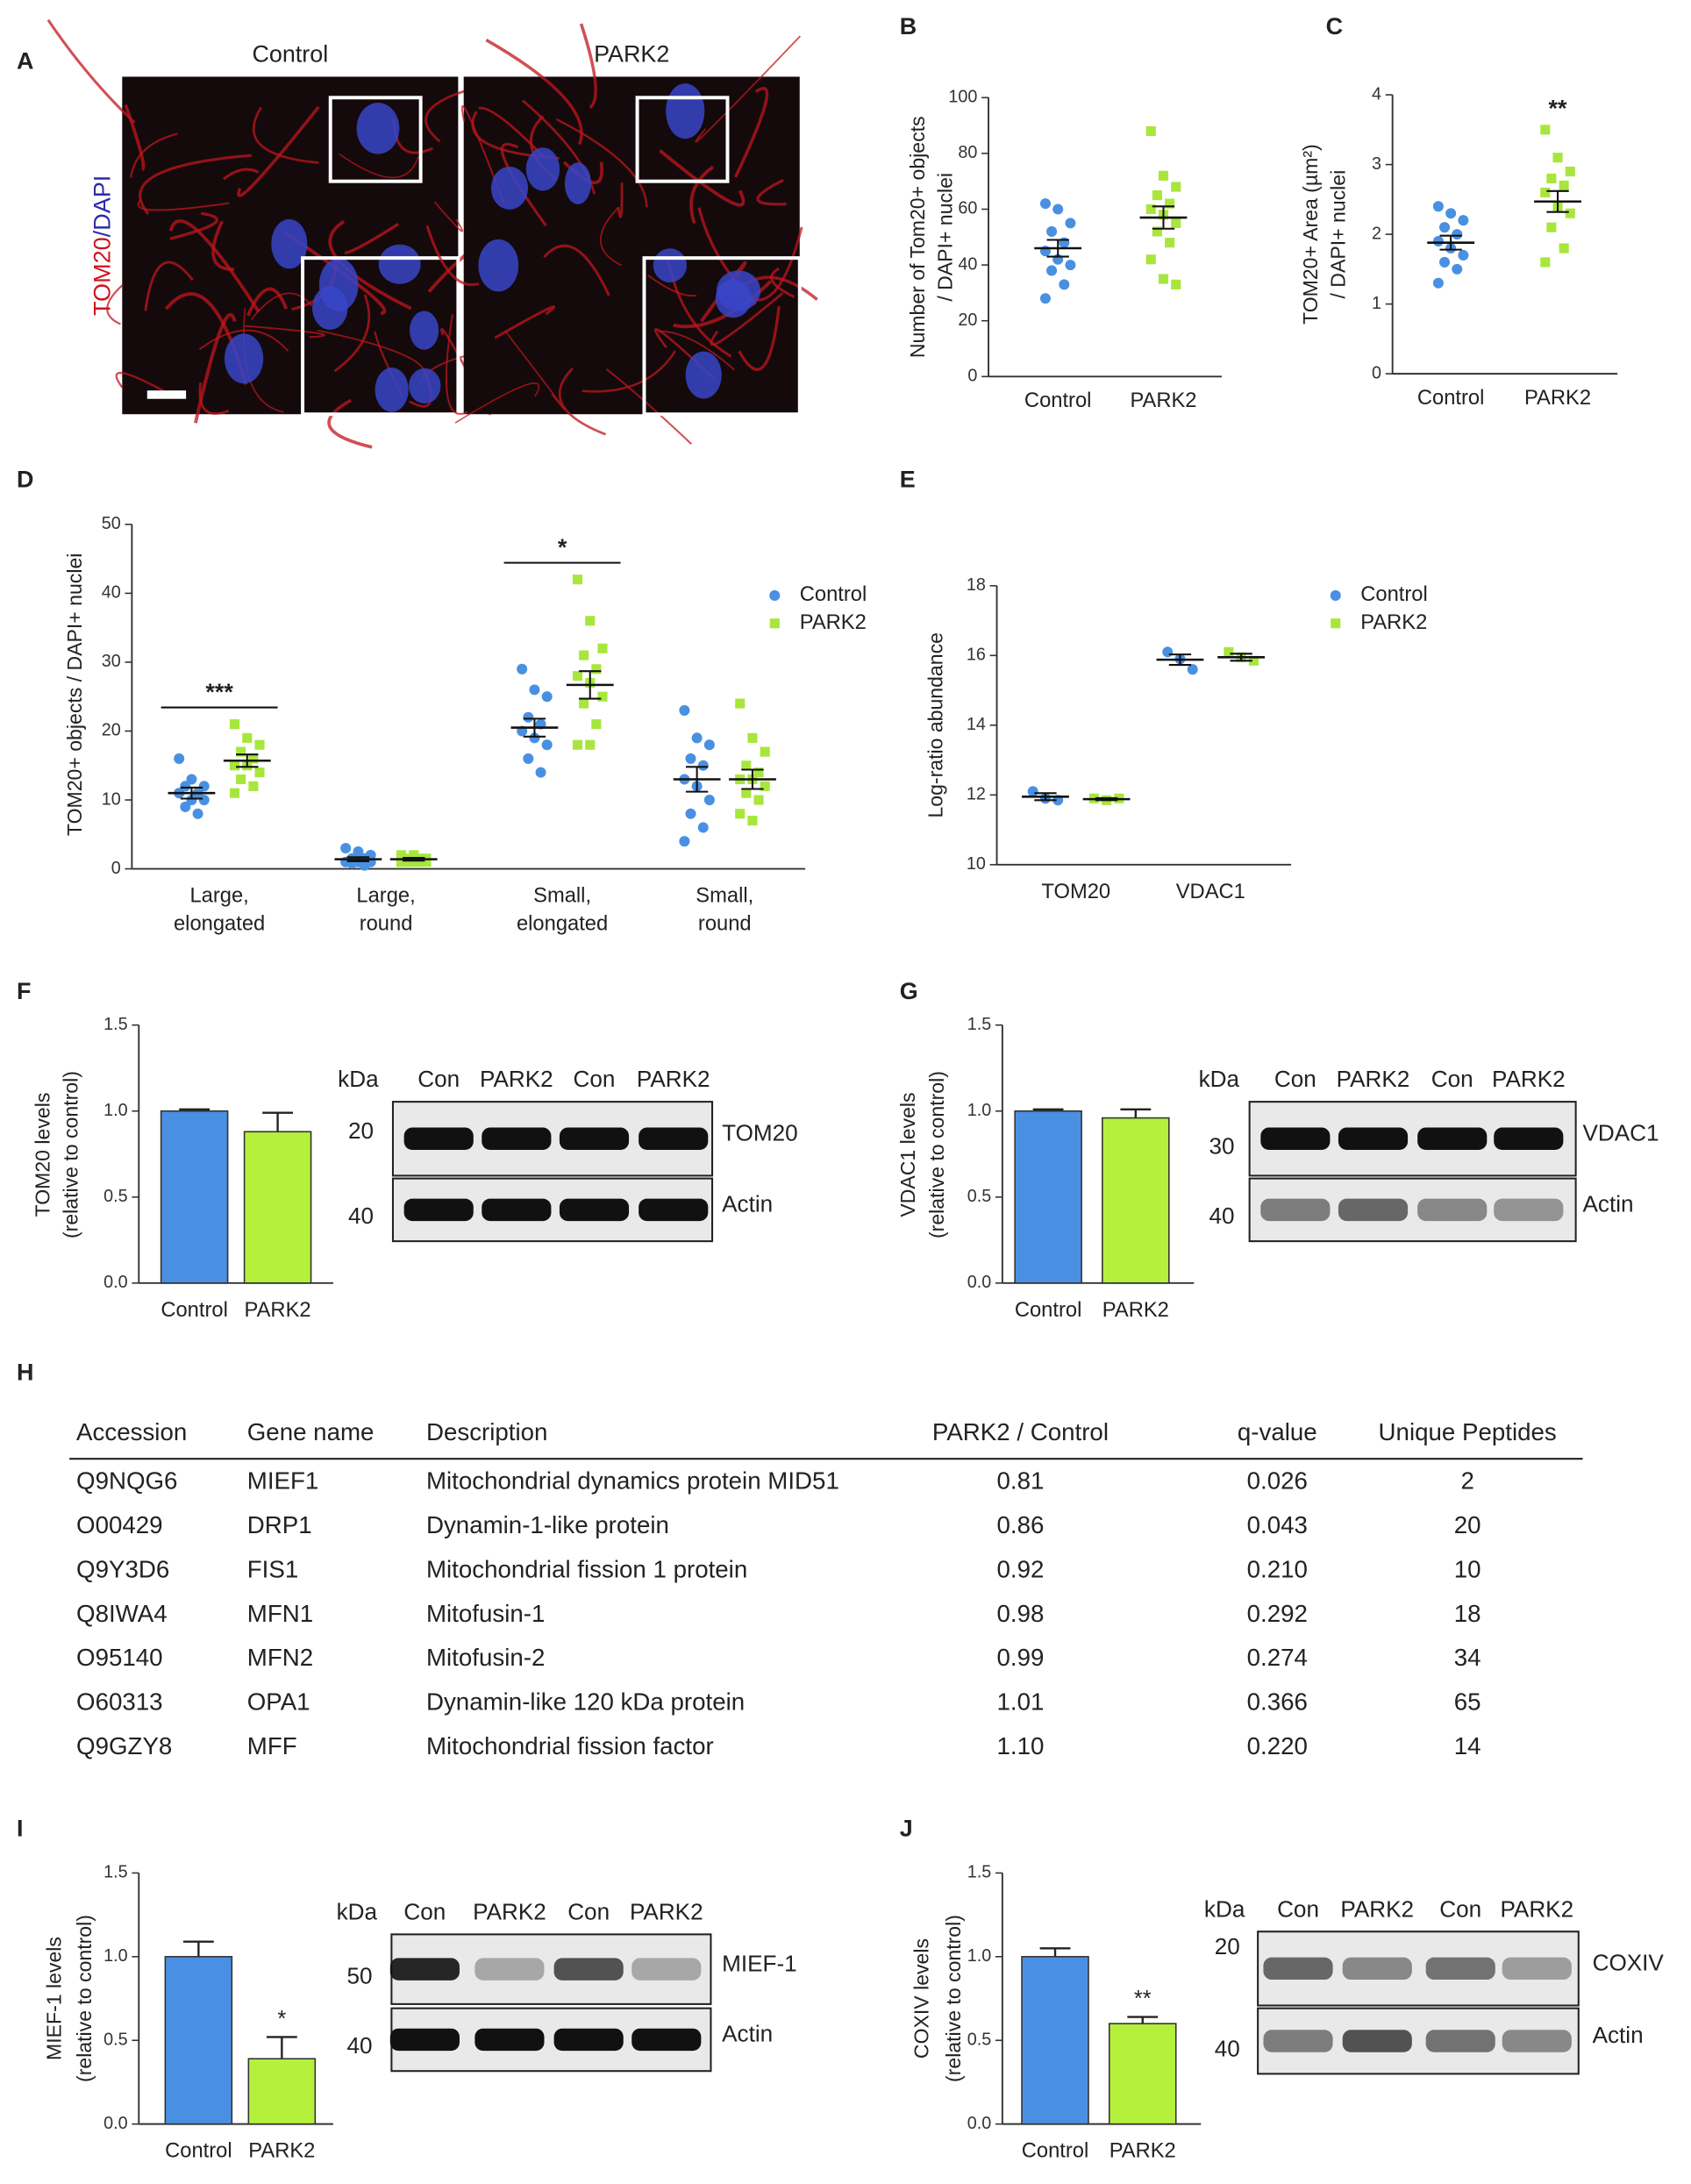 This screenshot has width=1691, height=2184. What do you see at coordinates (1277, 1431) in the screenshot?
I see `table-header: q-value` at bounding box center [1277, 1431].